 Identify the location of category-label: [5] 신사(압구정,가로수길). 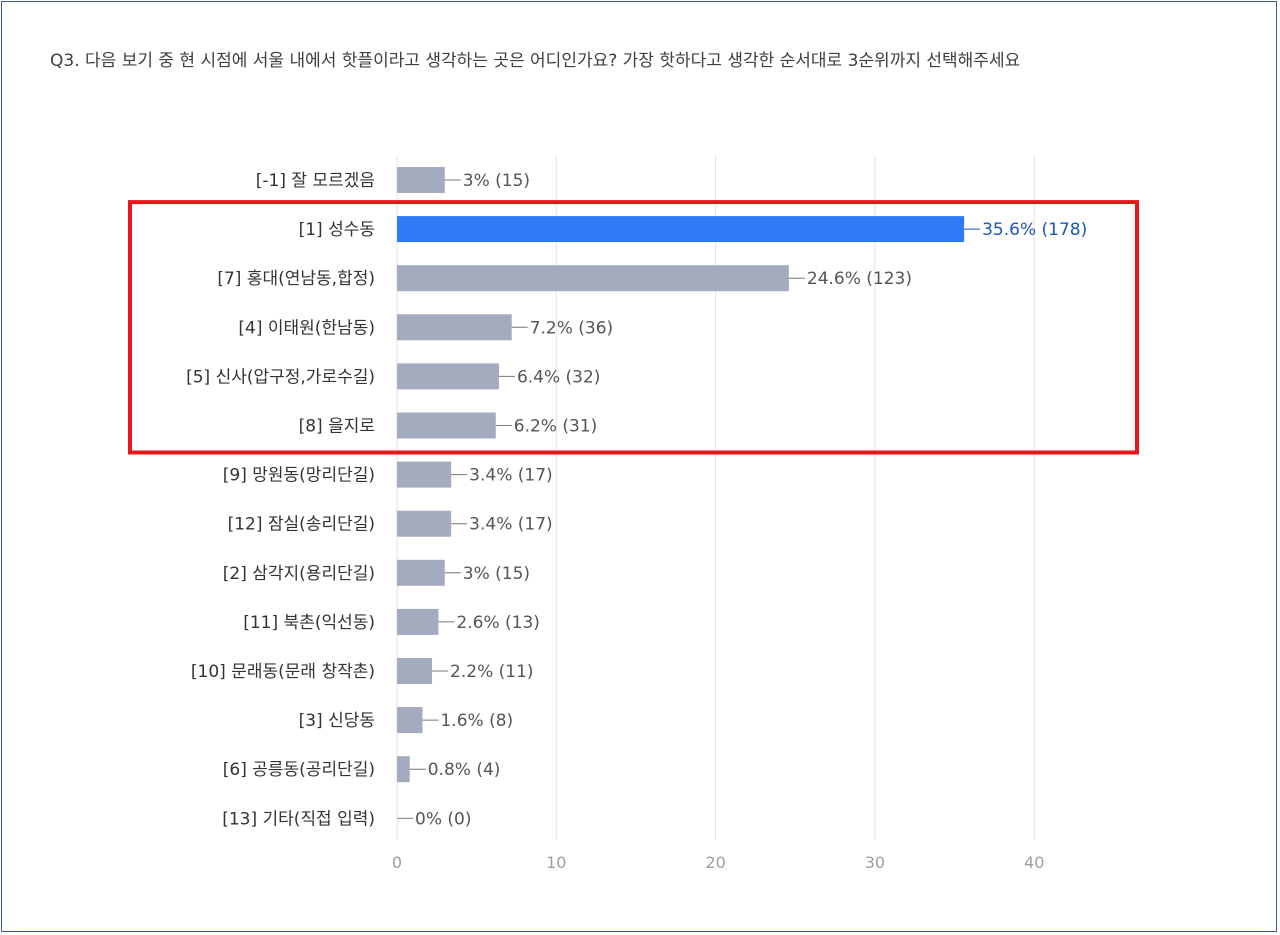
(280, 377).